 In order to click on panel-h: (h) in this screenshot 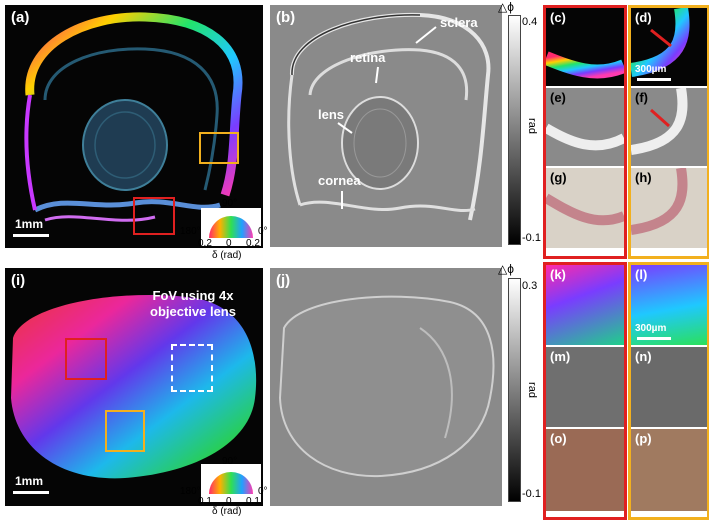, I will do `click(669, 208)`.